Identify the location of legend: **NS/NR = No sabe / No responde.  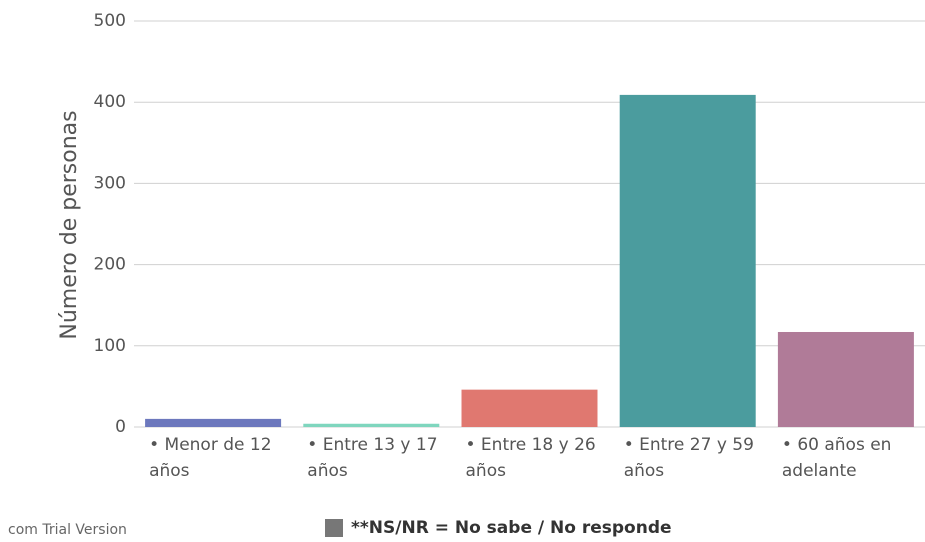
(498, 528).